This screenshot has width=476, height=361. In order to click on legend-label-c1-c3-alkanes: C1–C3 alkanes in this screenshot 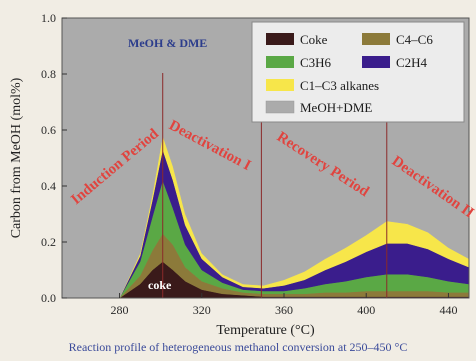, I will do `click(339, 85)`.